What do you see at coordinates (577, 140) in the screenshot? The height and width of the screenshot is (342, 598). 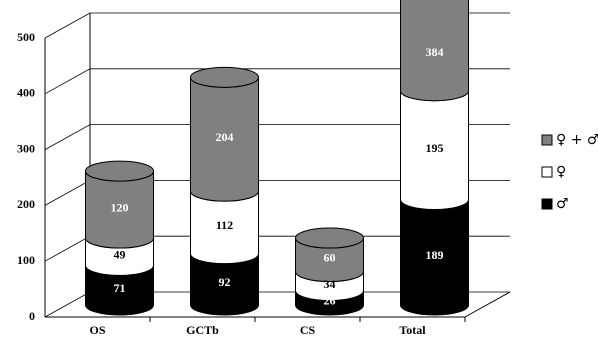 I see `legend-label: ♀ + ♂` at bounding box center [577, 140].